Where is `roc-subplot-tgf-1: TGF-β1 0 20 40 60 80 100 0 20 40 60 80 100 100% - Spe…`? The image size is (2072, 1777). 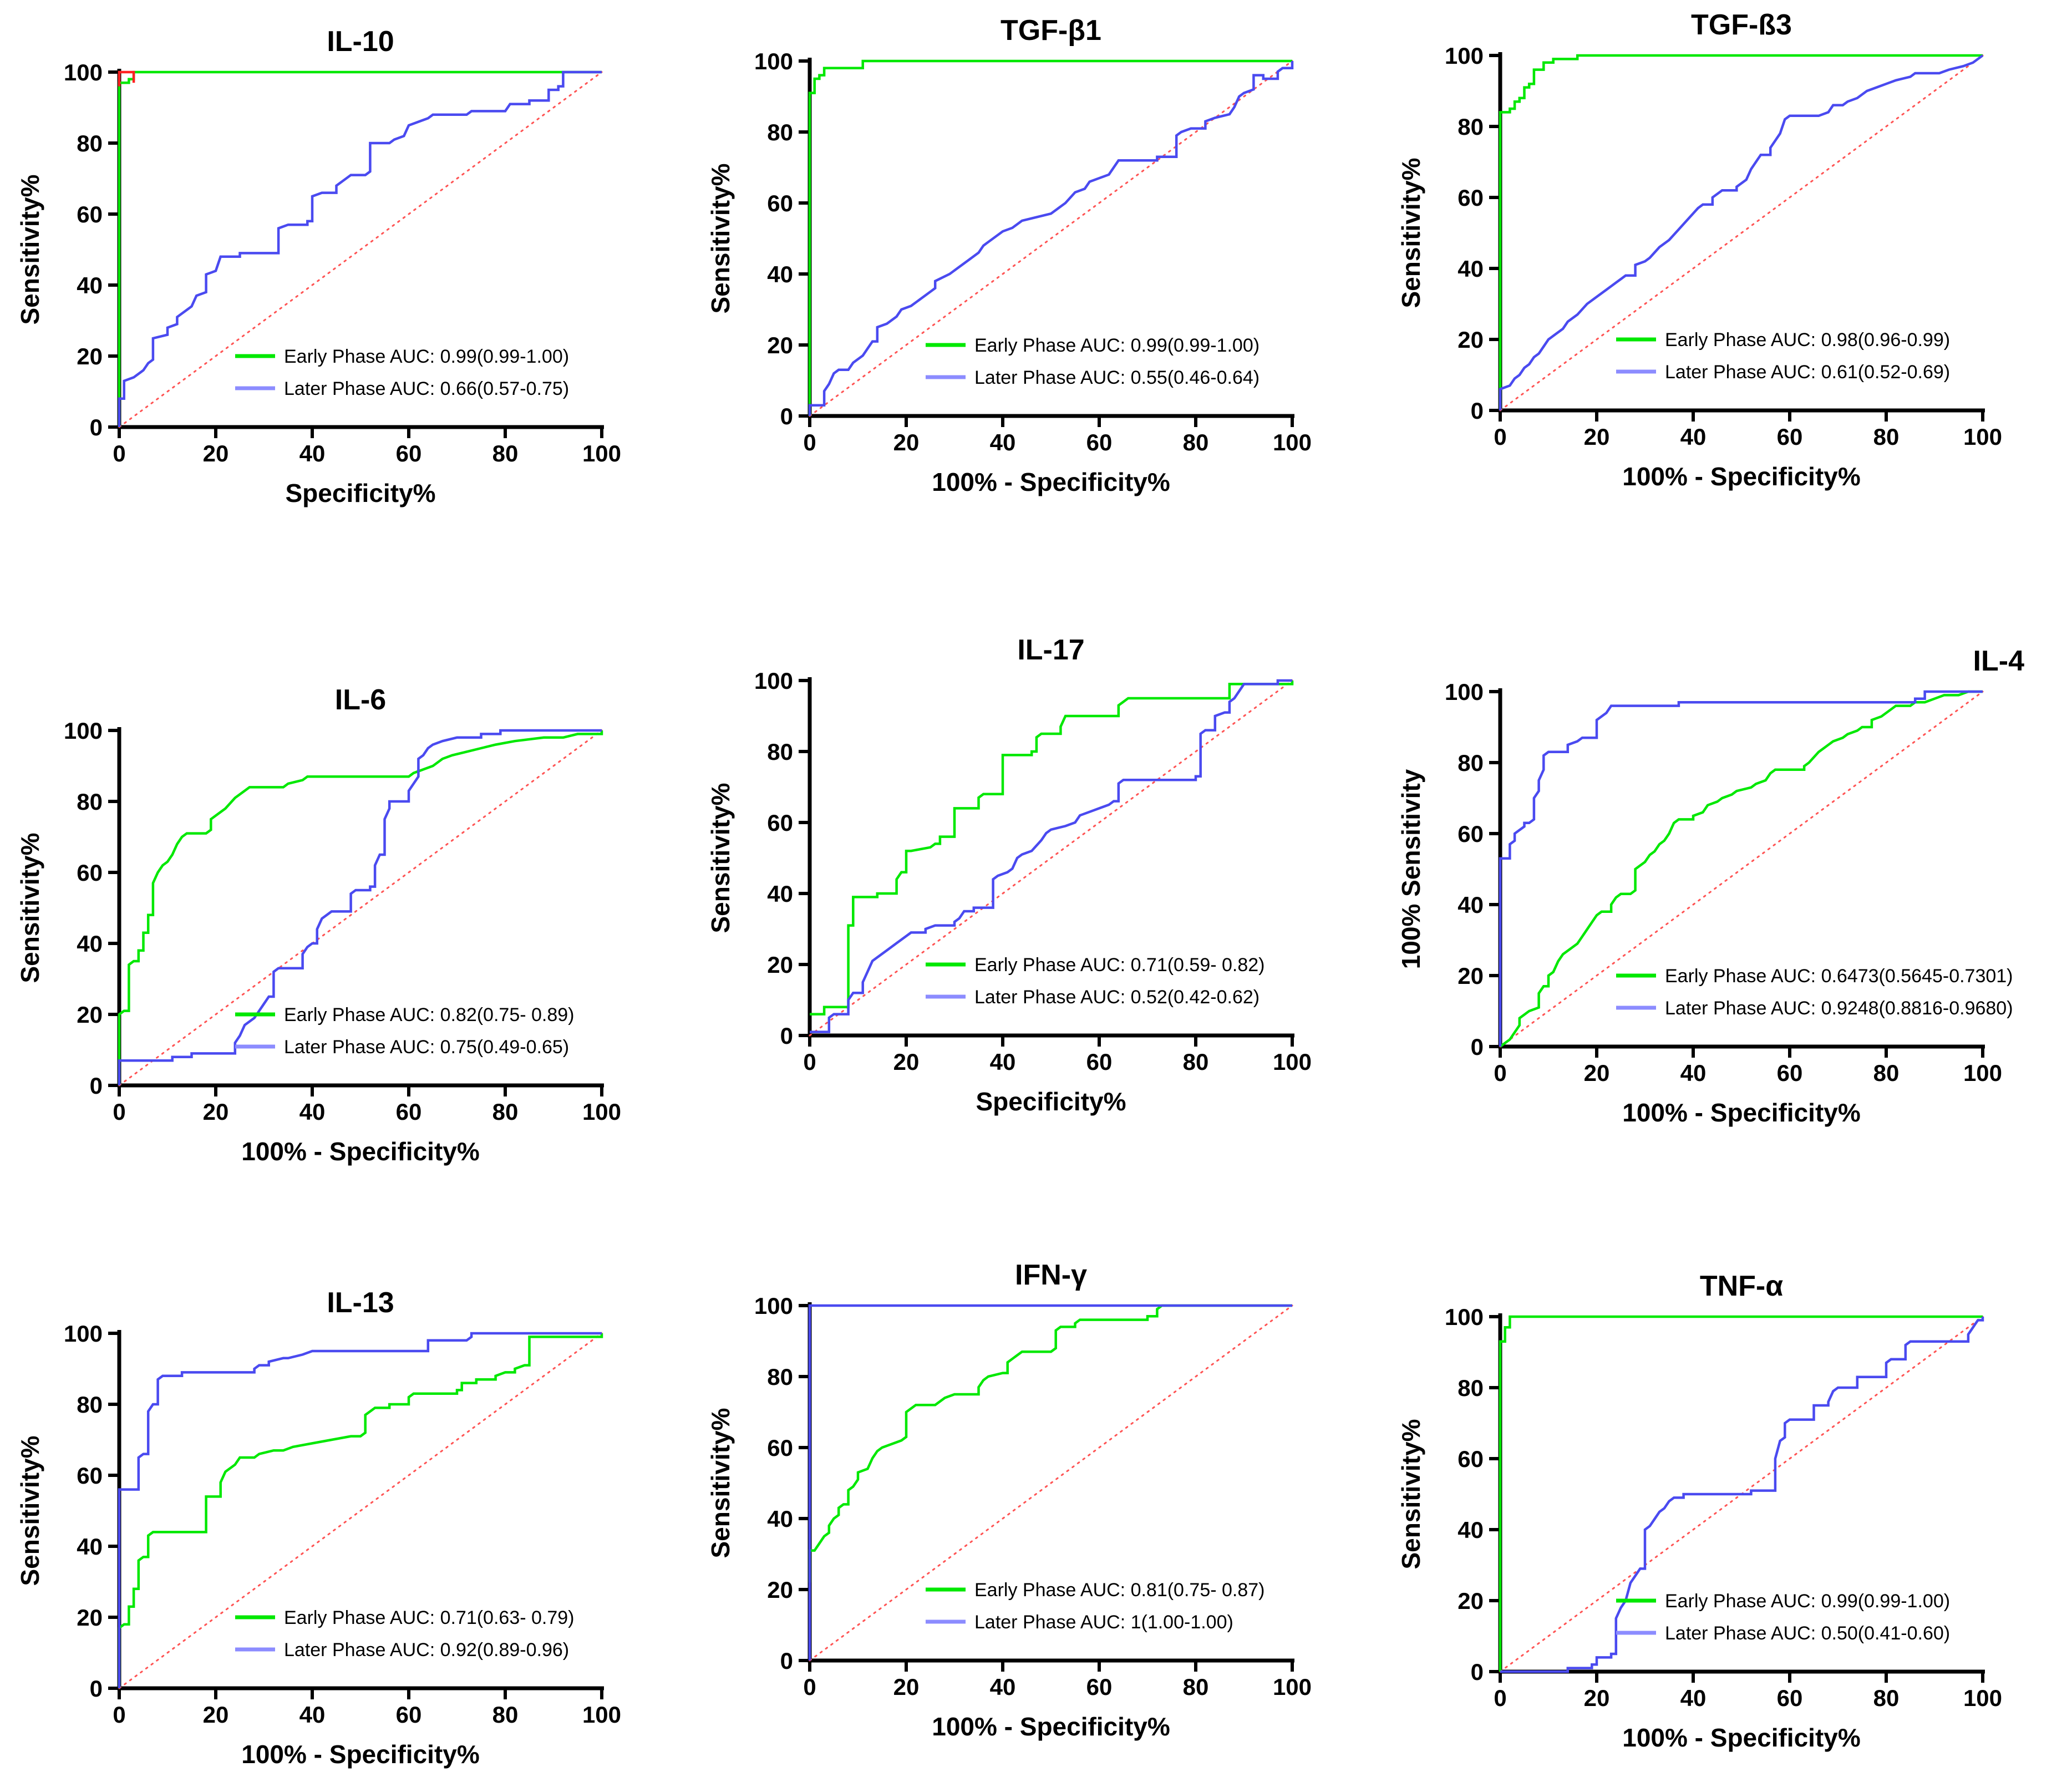 roc-subplot-tgf-1: TGF-β1 0 20 40 60 80 100 0 20 40 60 80 100 100% - Spe… is located at coordinates (1035, 296).